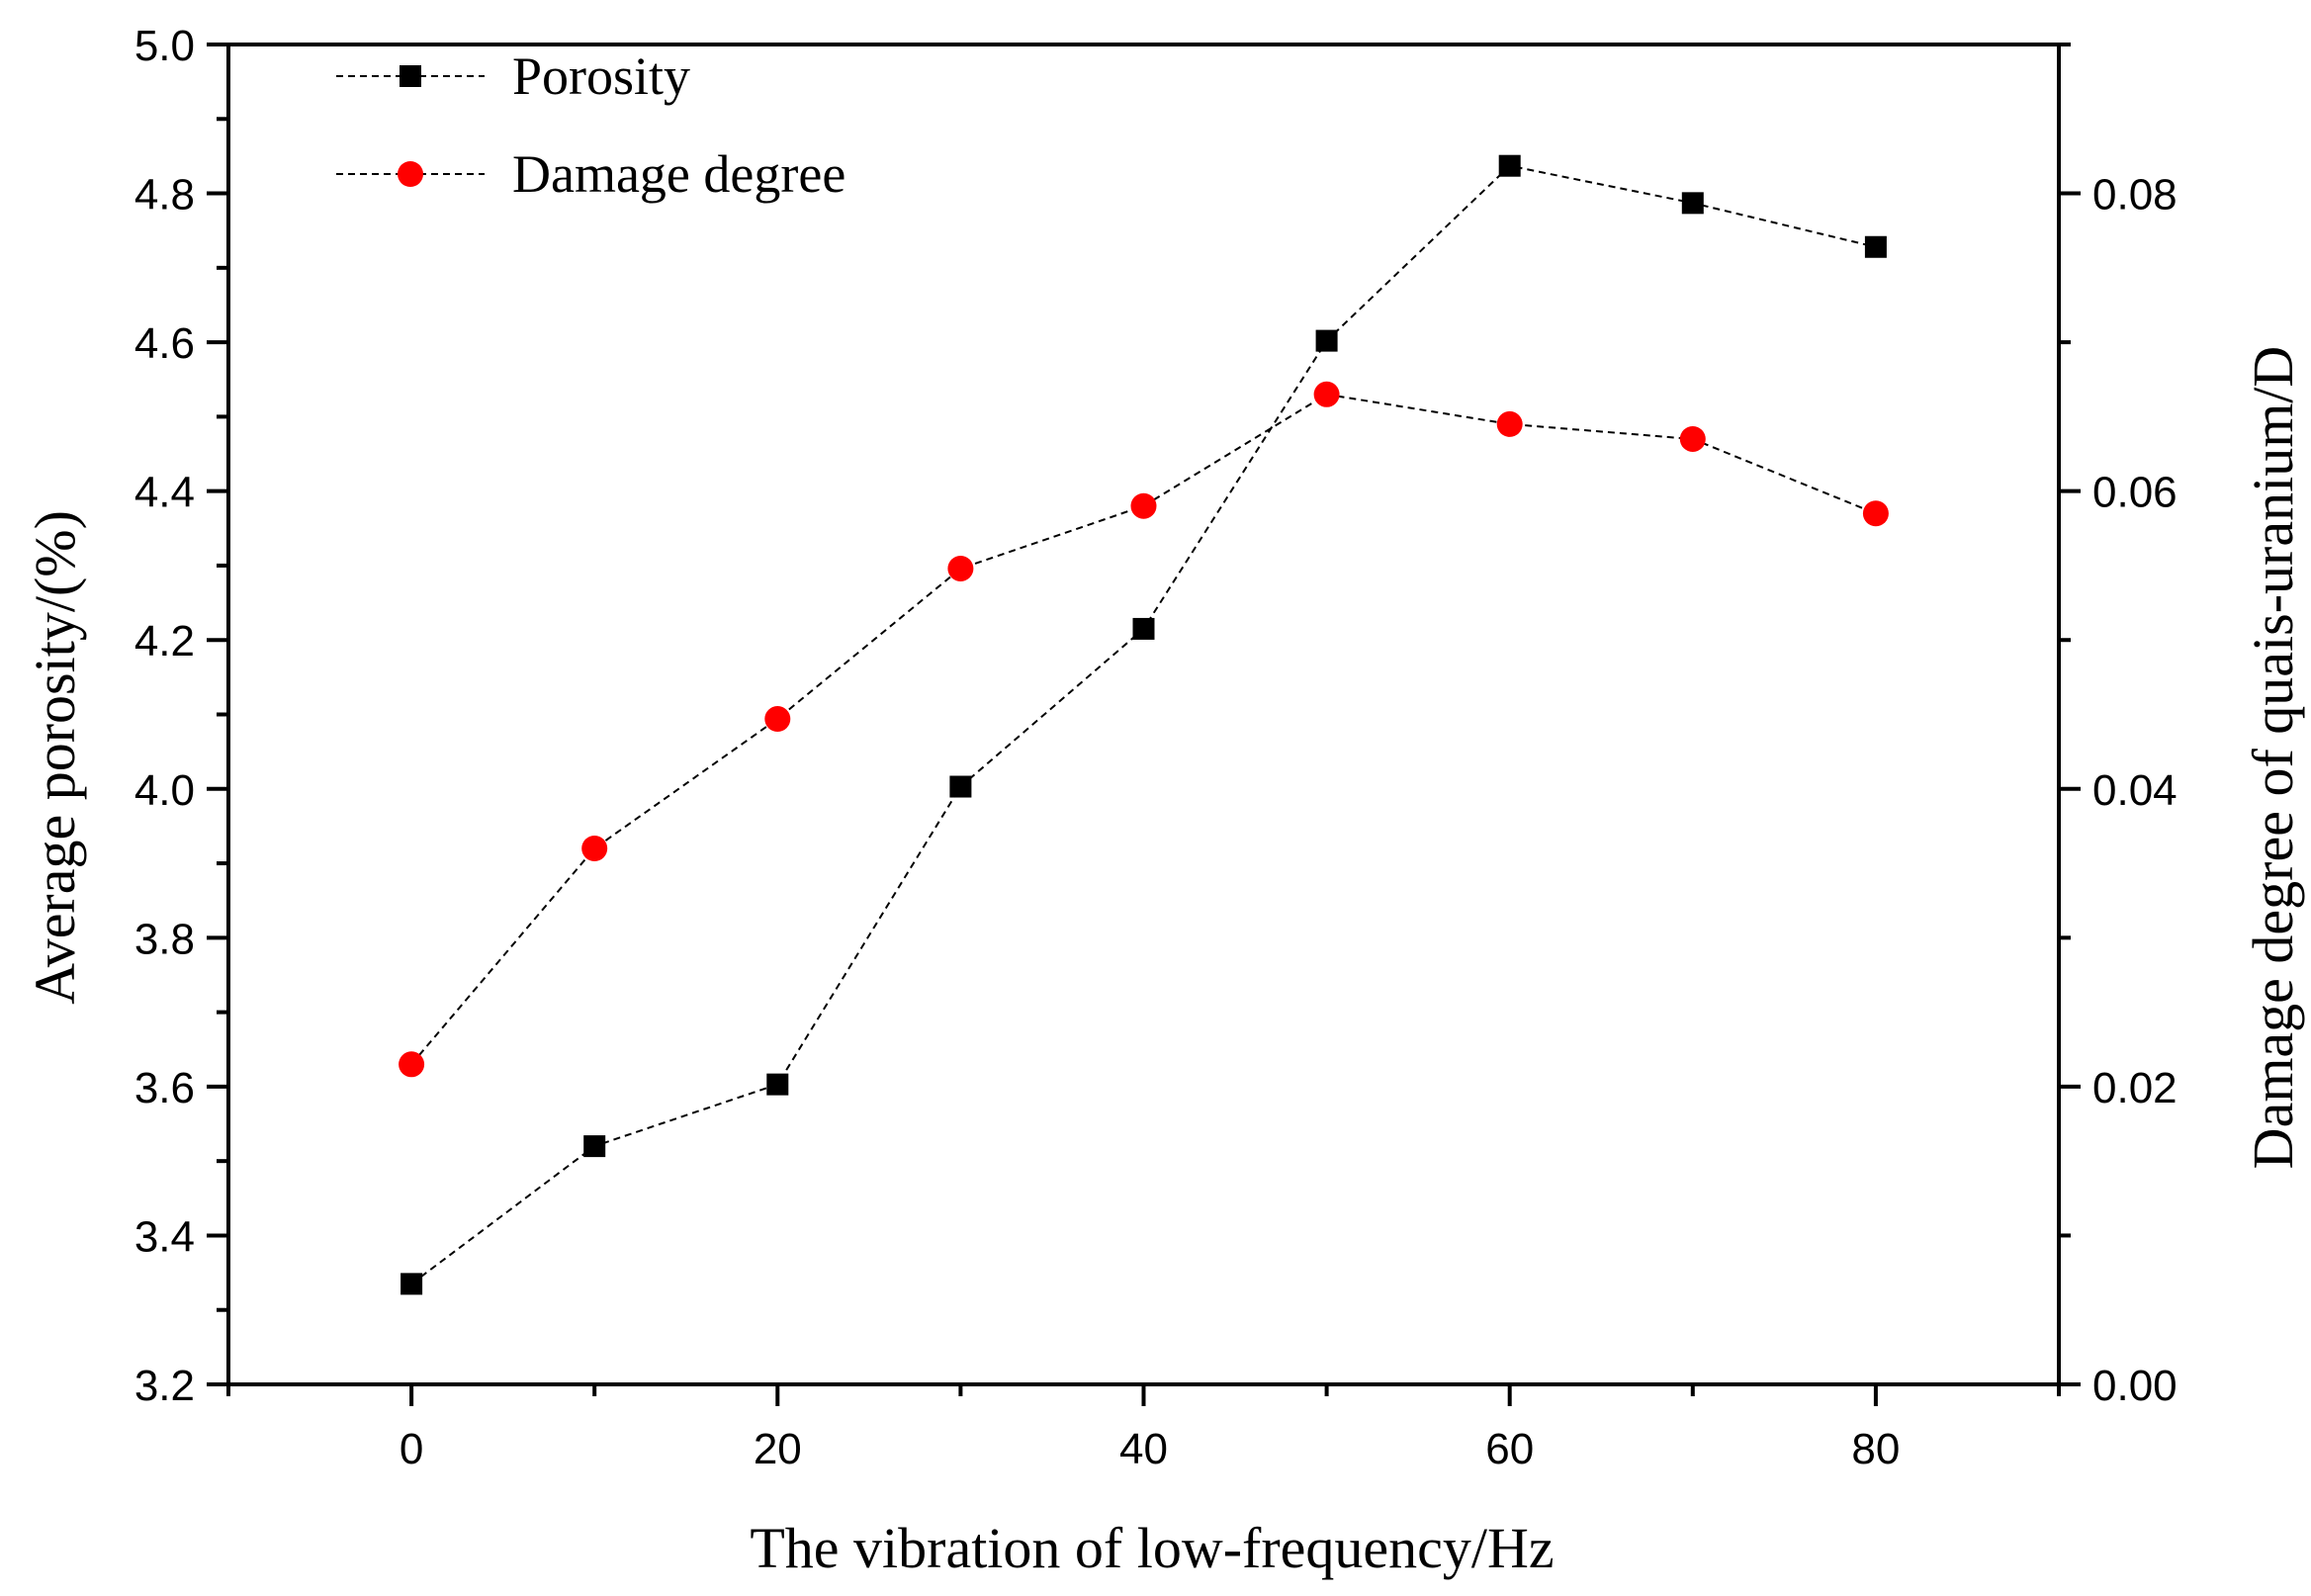 This screenshot has height=1596, width=2311. I want to click on y-right-tick-label: 0.04, so click(2135, 790).